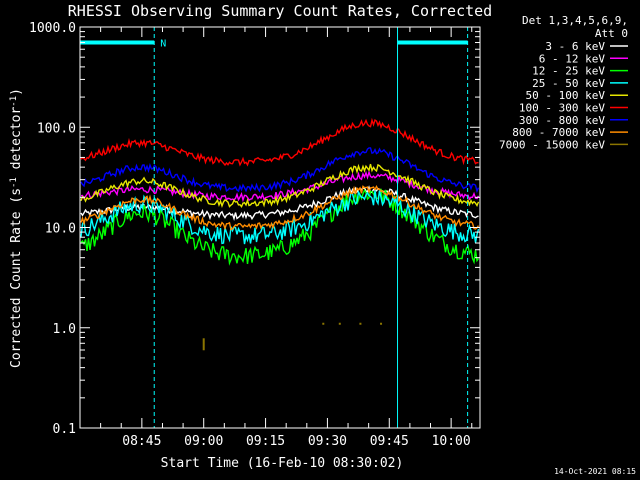  I want to click on x-tick-label: 09:00, so click(203, 441).